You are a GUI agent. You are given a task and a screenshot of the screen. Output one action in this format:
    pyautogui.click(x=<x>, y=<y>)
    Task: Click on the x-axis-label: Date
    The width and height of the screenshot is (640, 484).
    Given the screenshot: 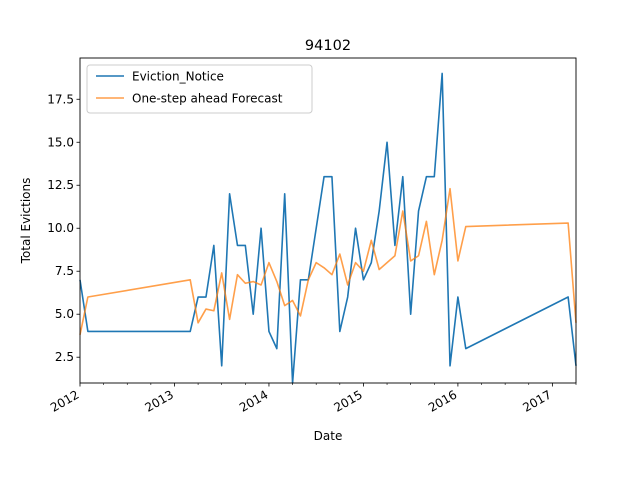 What is the action you would take?
    pyautogui.click(x=328, y=436)
    